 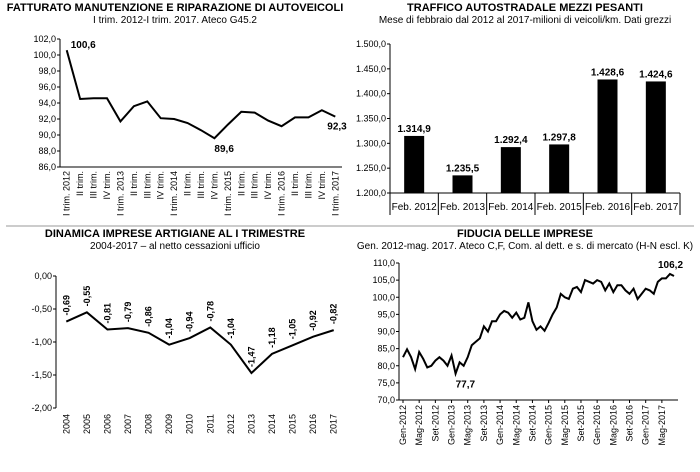 I want to click on chart3-x-tick-label: 2014, so click(x=272, y=424).